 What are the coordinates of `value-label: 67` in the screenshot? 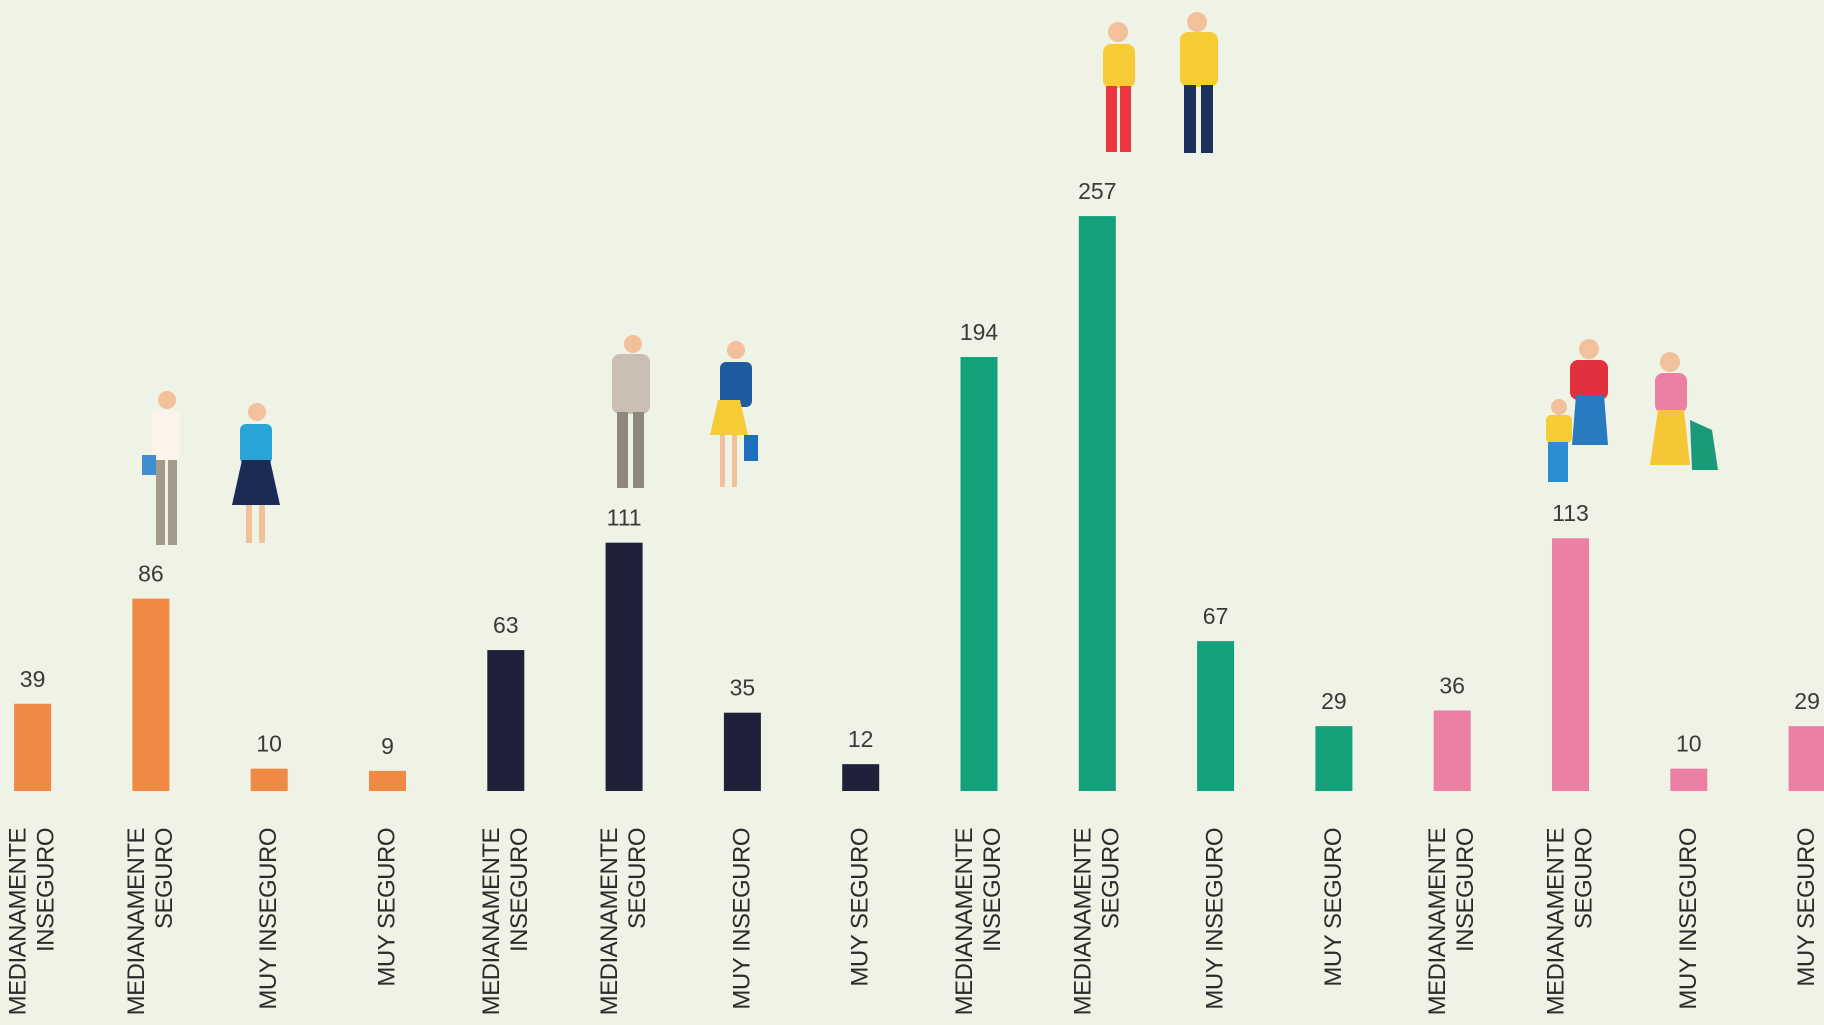 It's located at (1216, 616).